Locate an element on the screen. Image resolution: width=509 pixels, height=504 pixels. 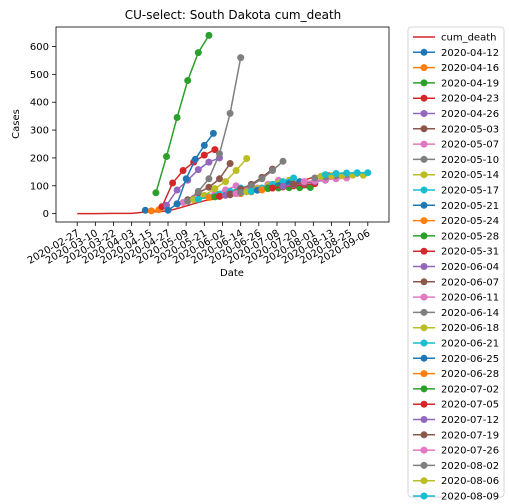
legend-item: 2020-05-24 is located at coordinates (456, 221).